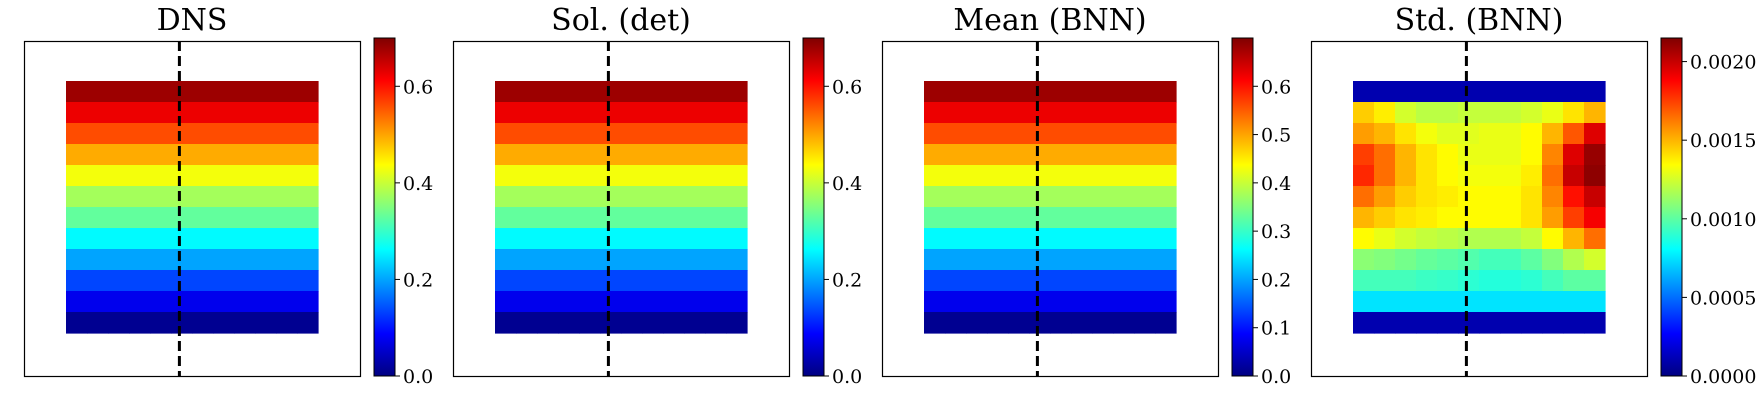 This screenshot has width=1760, height=400. What do you see at coordinates (418, 280) in the screenshot?
I see `colorbar-tick-label: 0.2` at bounding box center [418, 280].